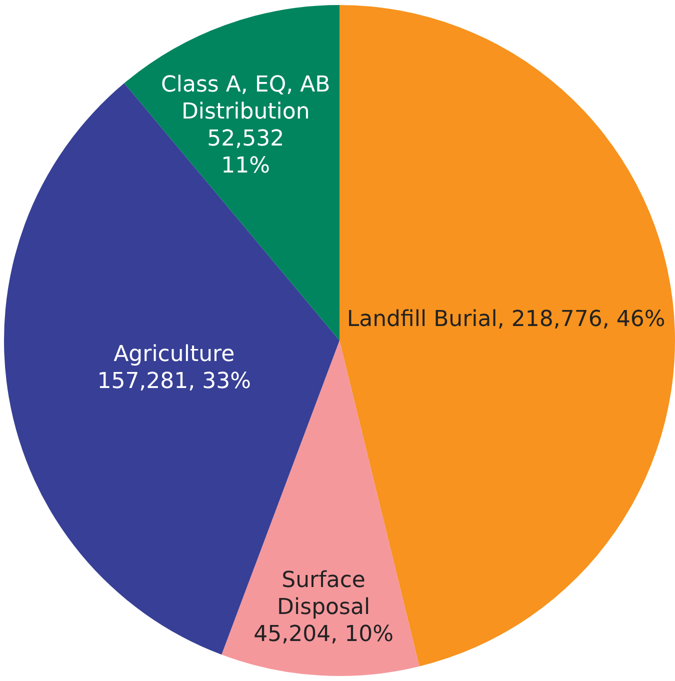 The image size is (675, 681). I want to click on slice-label: Landfill Burial, 218,776, 46%, so click(506, 319).